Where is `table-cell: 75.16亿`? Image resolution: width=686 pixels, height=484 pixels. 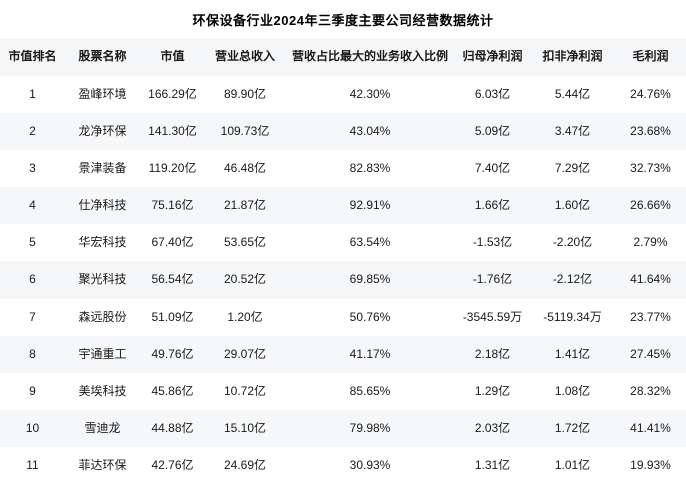
table-cell: 75.16亿 is located at coordinates (172, 206).